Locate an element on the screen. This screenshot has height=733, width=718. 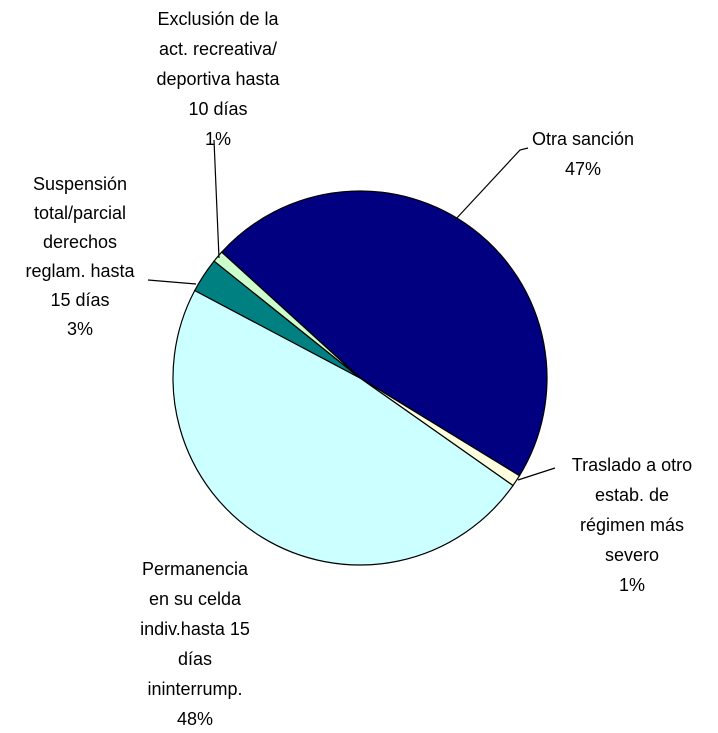
slice-label-line: indiv.hasta 15 is located at coordinates (195, 629).